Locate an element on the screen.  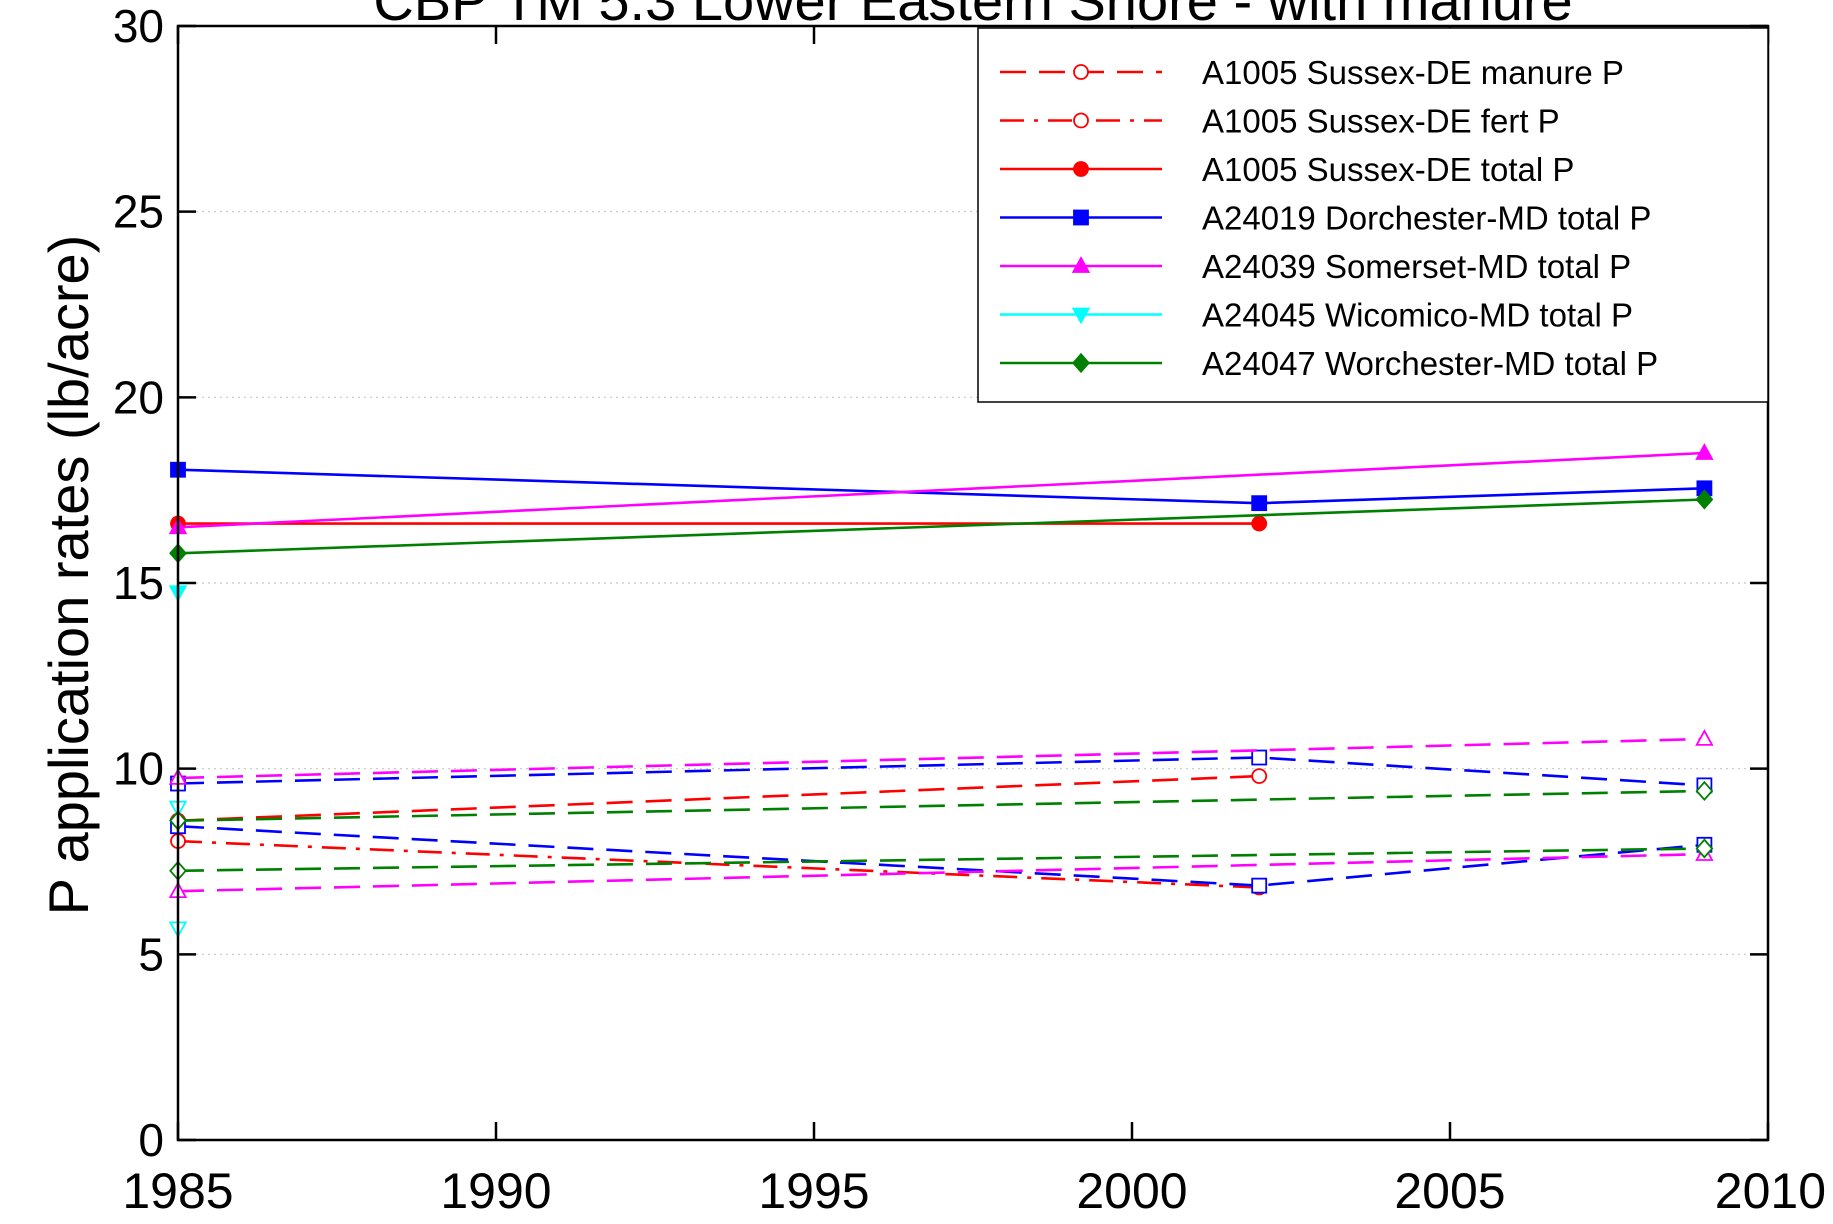
legend-label: A1005 Sussex-DE total P is located at coordinates (1388, 169).